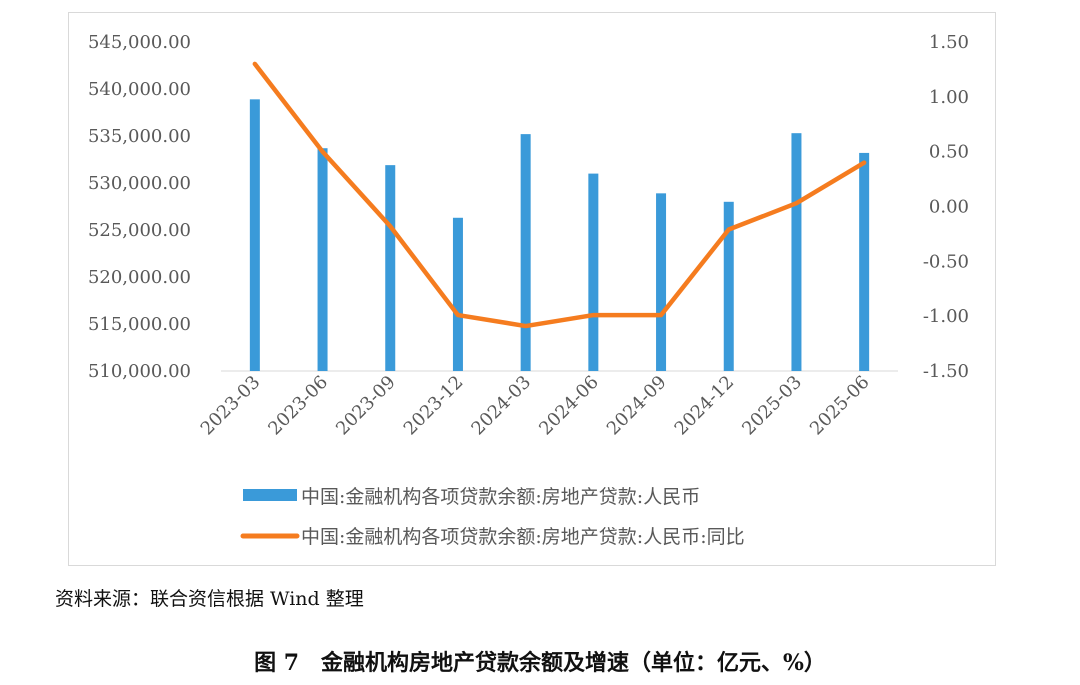  I want to click on x-tick-label: 2024-09, so click(637, 406).